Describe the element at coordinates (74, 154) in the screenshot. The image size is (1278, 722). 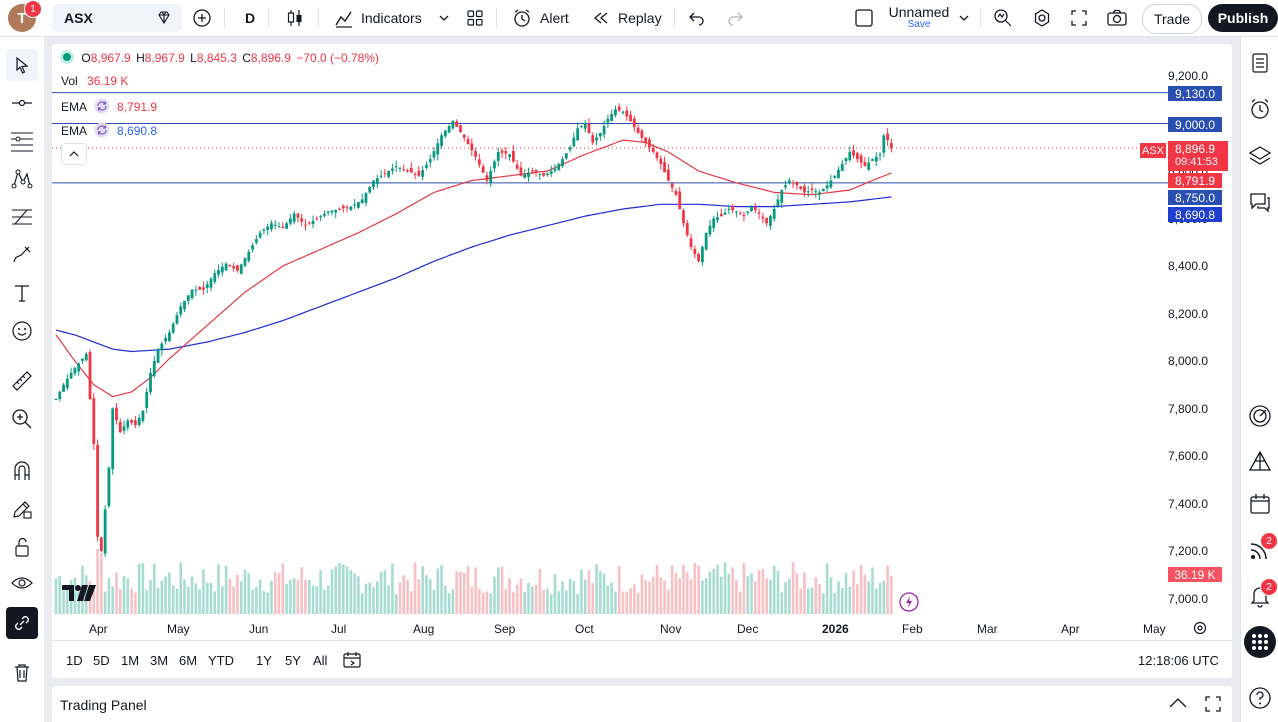
I see `collapse-legend-button` at that location.